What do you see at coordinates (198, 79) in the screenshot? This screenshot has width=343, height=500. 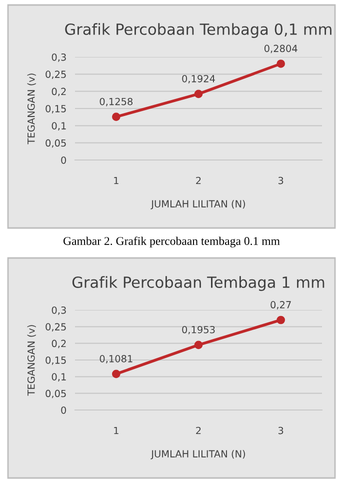 I see `data-label: 0,1924` at bounding box center [198, 79].